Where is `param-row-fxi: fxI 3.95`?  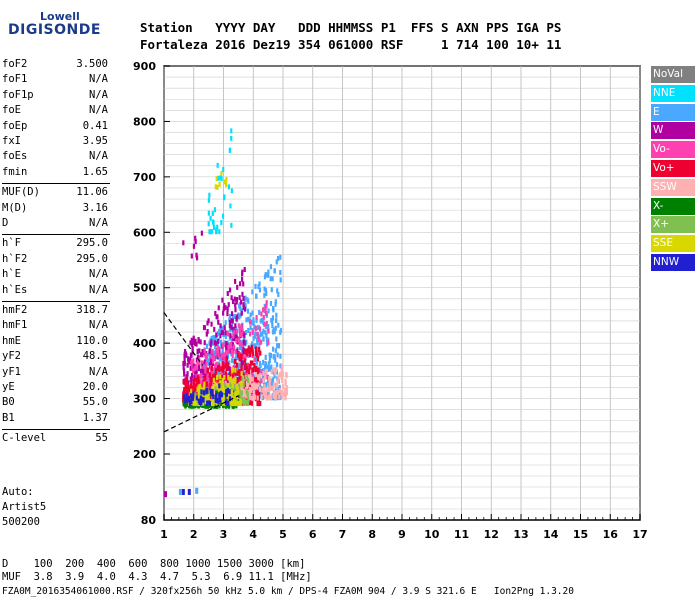 param-row-fxi: fxI 3.95 is located at coordinates (55, 142).